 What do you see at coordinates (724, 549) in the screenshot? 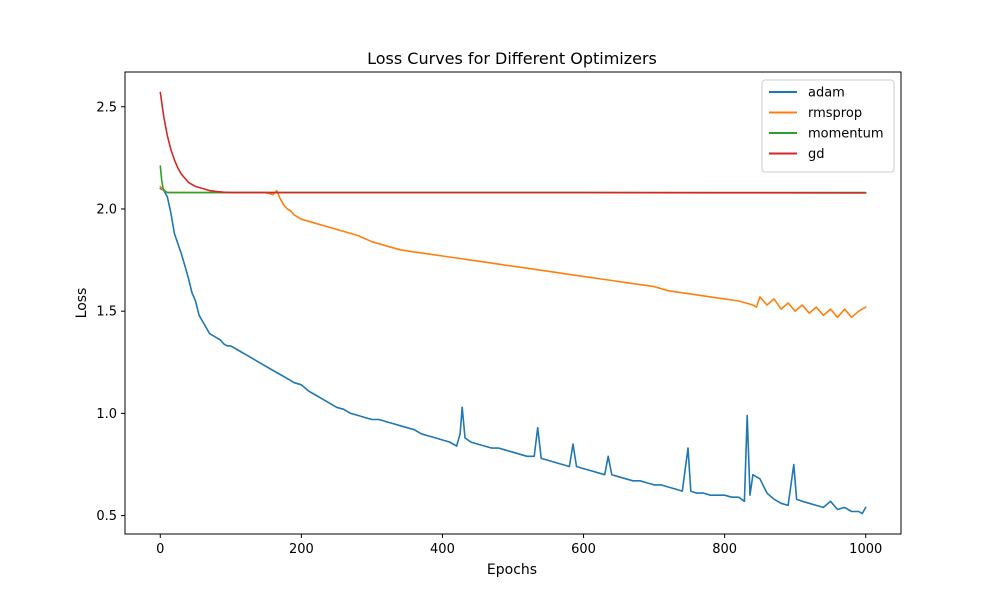
I see `x-tick-label: 800` at bounding box center [724, 549].